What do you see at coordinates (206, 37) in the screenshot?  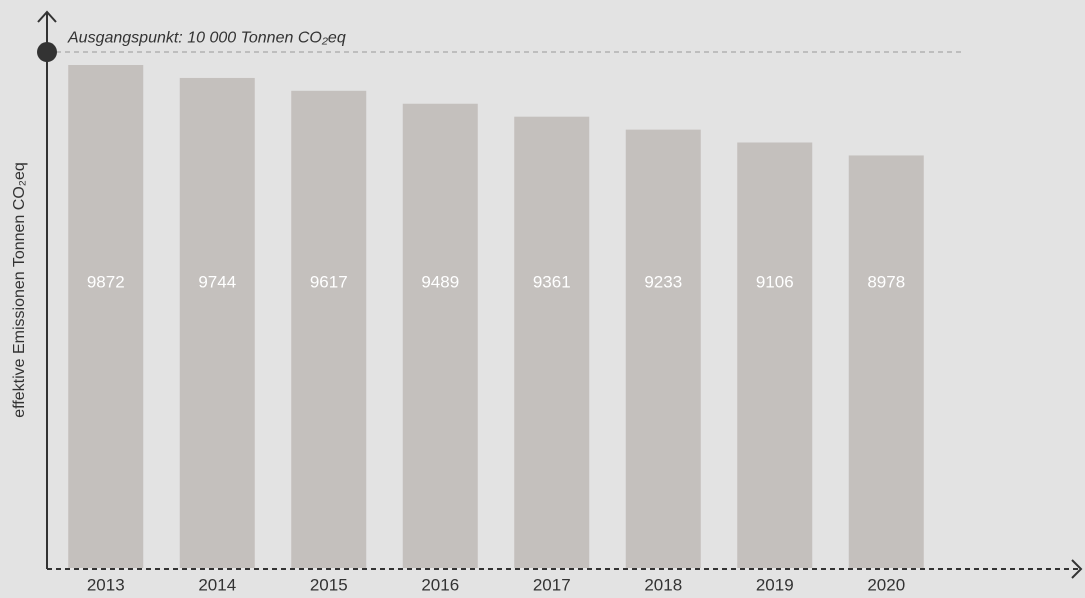 I see `reference-label: Ausgangspunkt: 10 000 Tonnen CO₂eq` at bounding box center [206, 37].